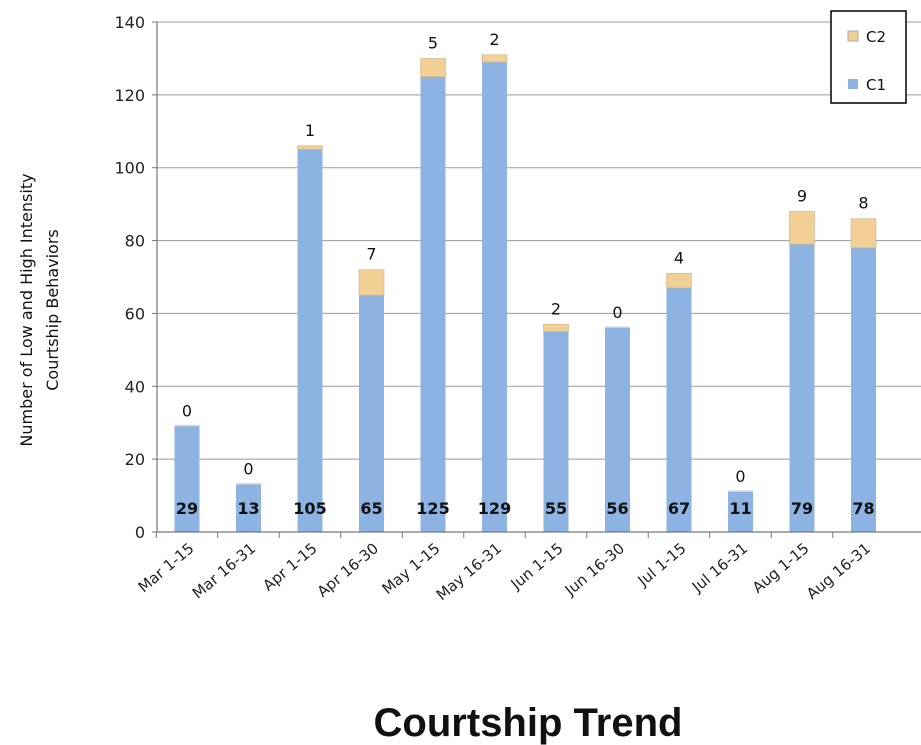 The height and width of the screenshot is (745, 921). Describe the element at coordinates (863, 508) in the screenshot. I see `data-label-c1-11: 78` at that location.